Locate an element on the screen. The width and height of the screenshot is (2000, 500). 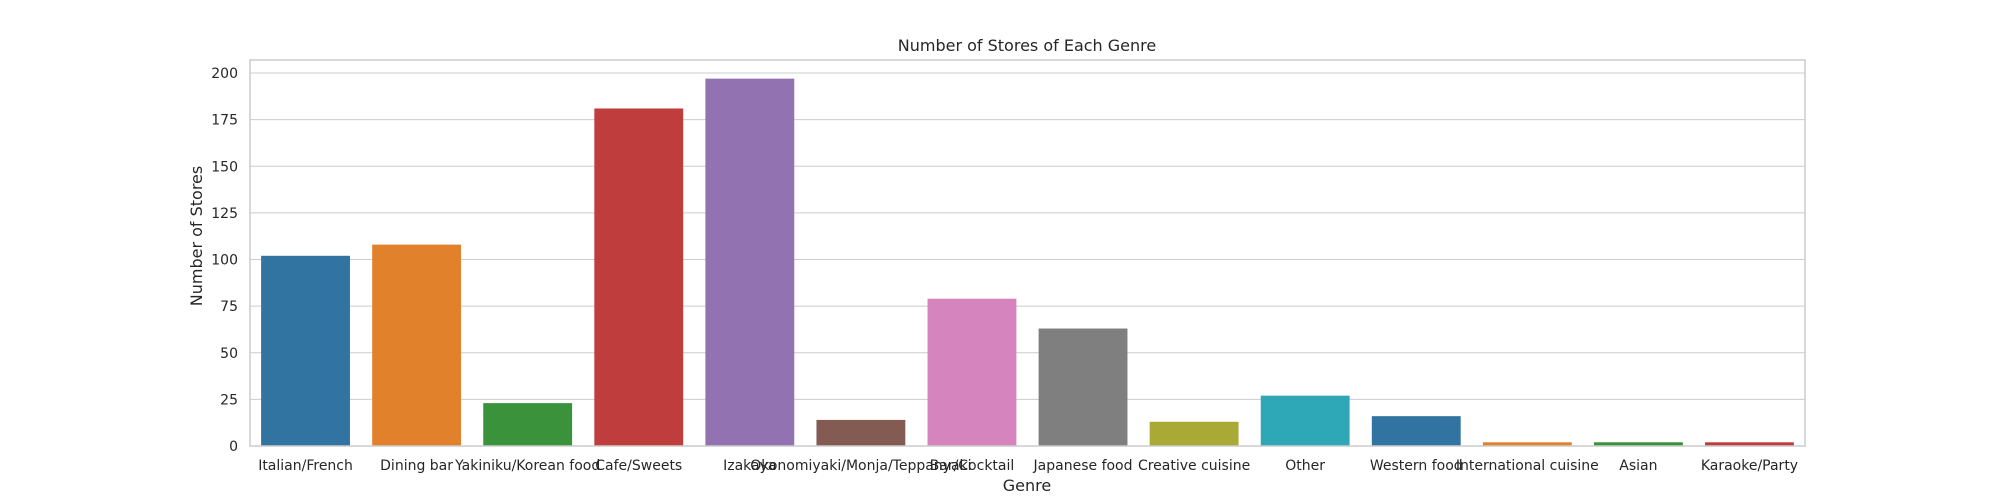
y-tick-label: 50 is located at coordinates (229, 354).